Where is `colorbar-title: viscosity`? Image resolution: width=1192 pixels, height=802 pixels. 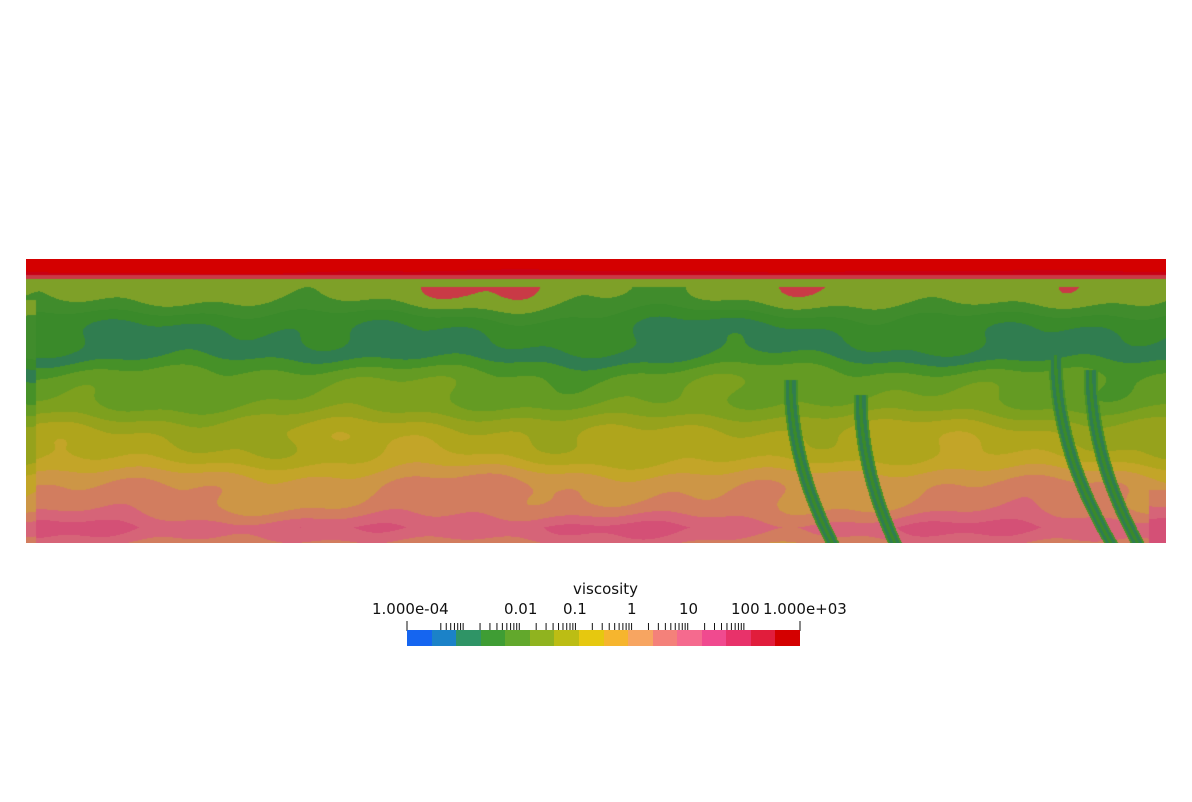 colorbar-title: viscosity is located at coordinates (606, 589).